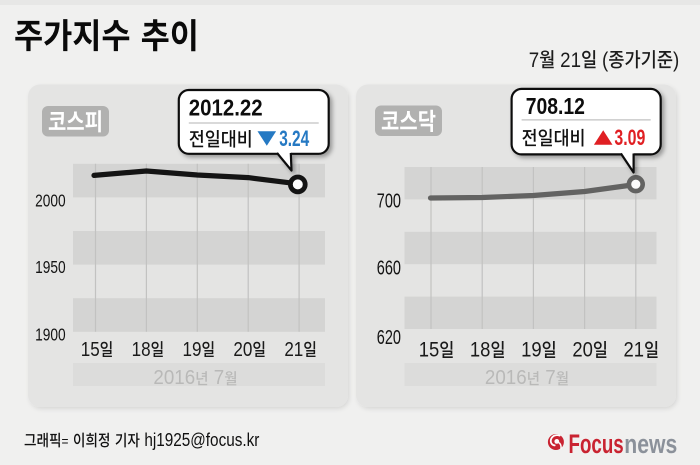  I want to click on svg-text: 708.12, so click(555, 106).